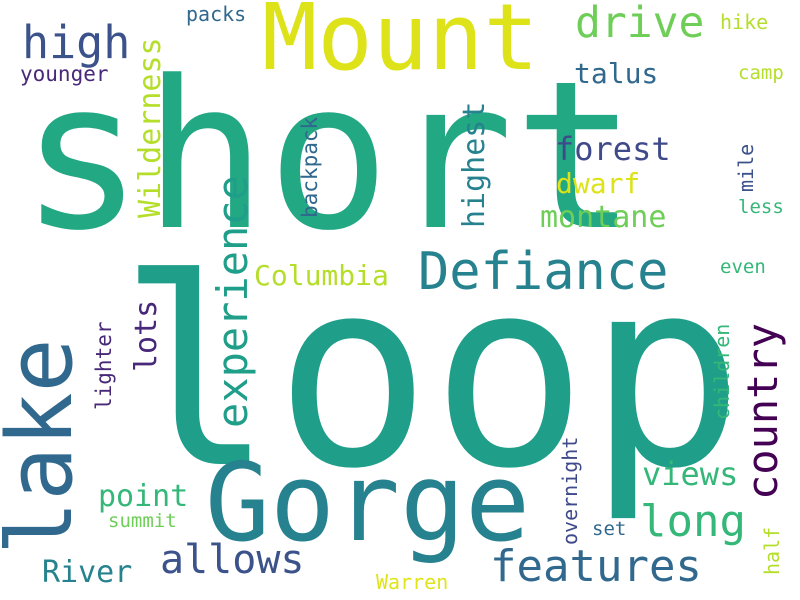 This screenshot has width=800, height=600. Describe the element at coordinates (474, 164) in the screenshot. I see `word-highest: highest` at that location.